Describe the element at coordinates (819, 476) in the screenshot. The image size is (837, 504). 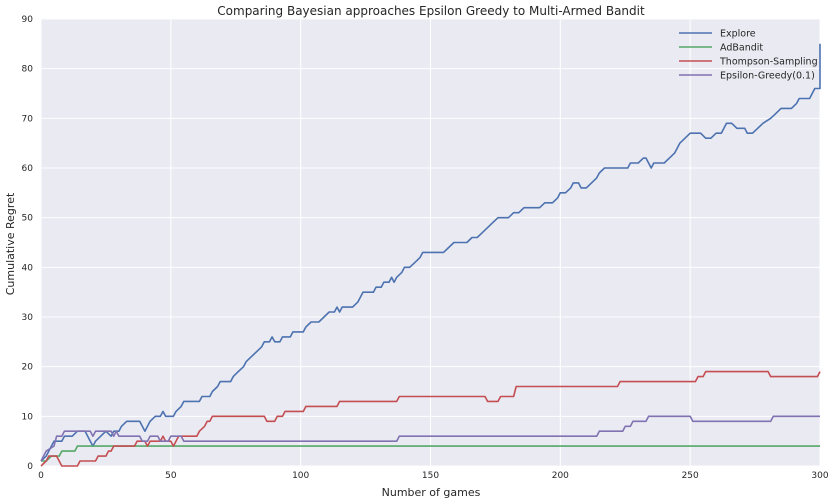
I see `x-tick-label: 300` at that location.